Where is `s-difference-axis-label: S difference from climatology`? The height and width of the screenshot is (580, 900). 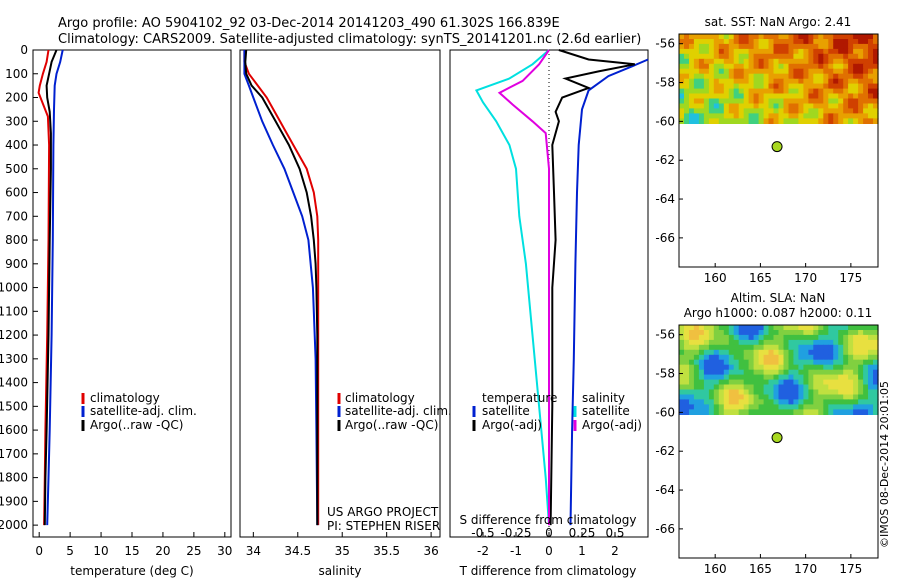 s-difference-axis-label: S difference from climatology is located at coordinates (548, 520).